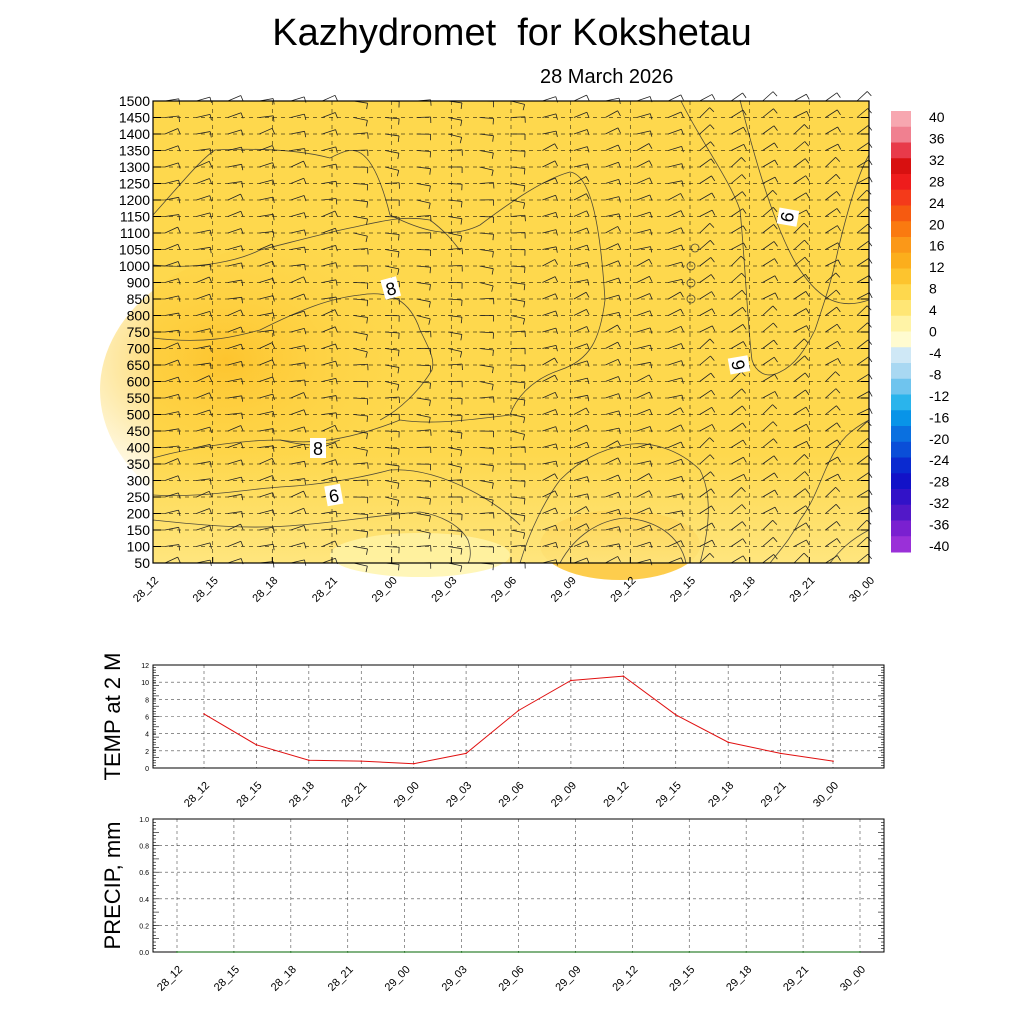 This screenshot has width=1024, height=1024. I want to click on colorbar-label: 32, so click(937, 160).